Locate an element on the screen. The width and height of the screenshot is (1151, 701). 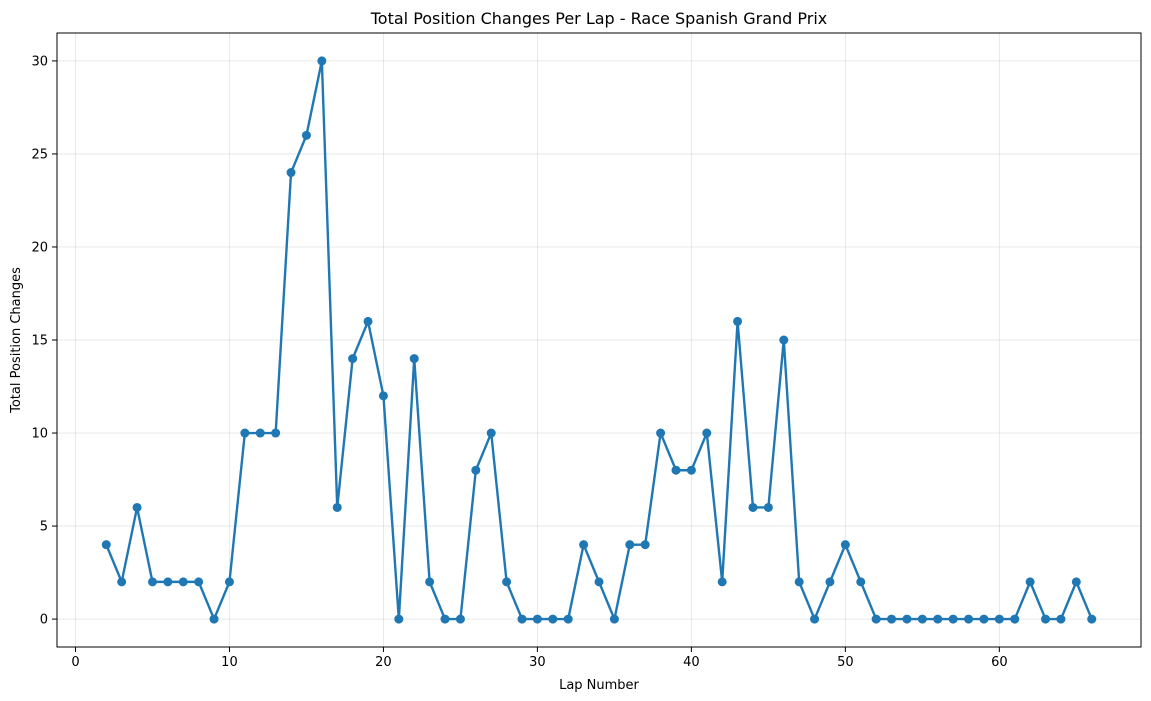
y-axis-label: Total Position Changes is located at coordinates (16, 340).